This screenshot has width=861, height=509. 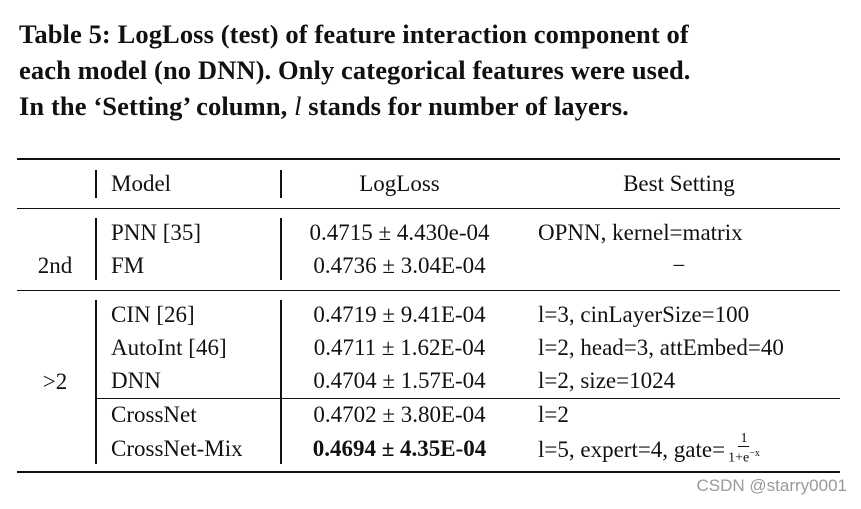 I want to click on table-row-setting: l=2, head=3, attEmbed=40, so click(x=661, y=347).